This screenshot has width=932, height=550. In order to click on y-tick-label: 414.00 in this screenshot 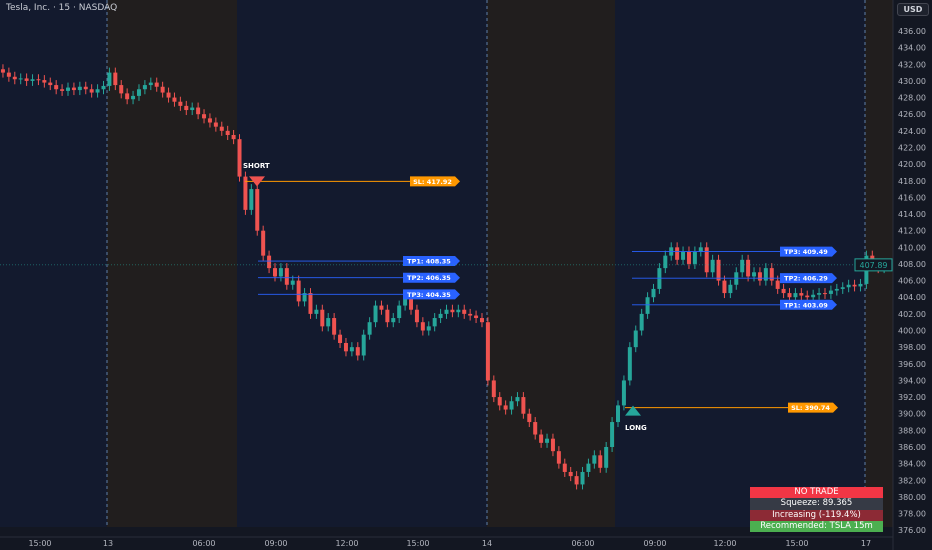, I will do `click(912, 214)`.